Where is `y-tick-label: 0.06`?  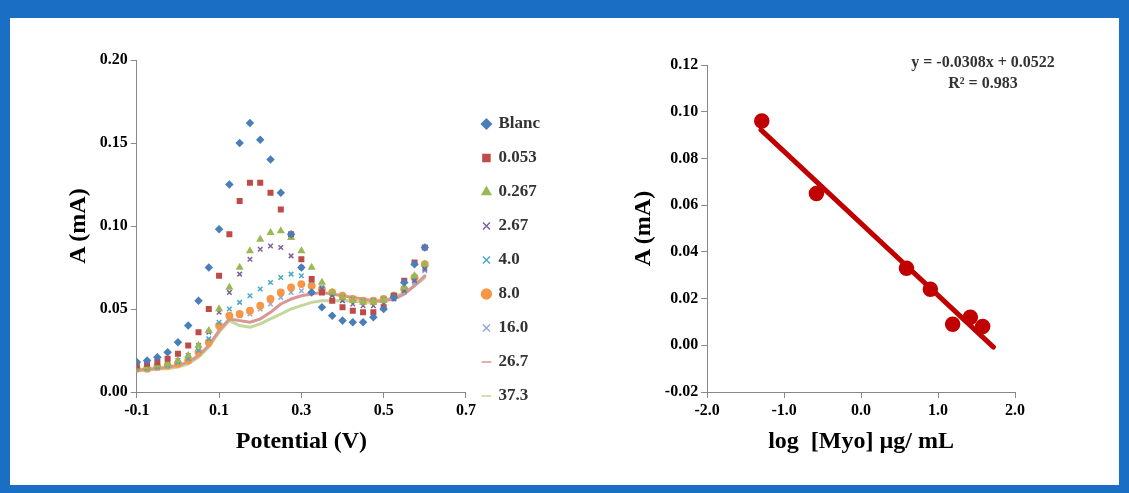 y-tick-label: 0.06 is located at coordinates (684, 204).